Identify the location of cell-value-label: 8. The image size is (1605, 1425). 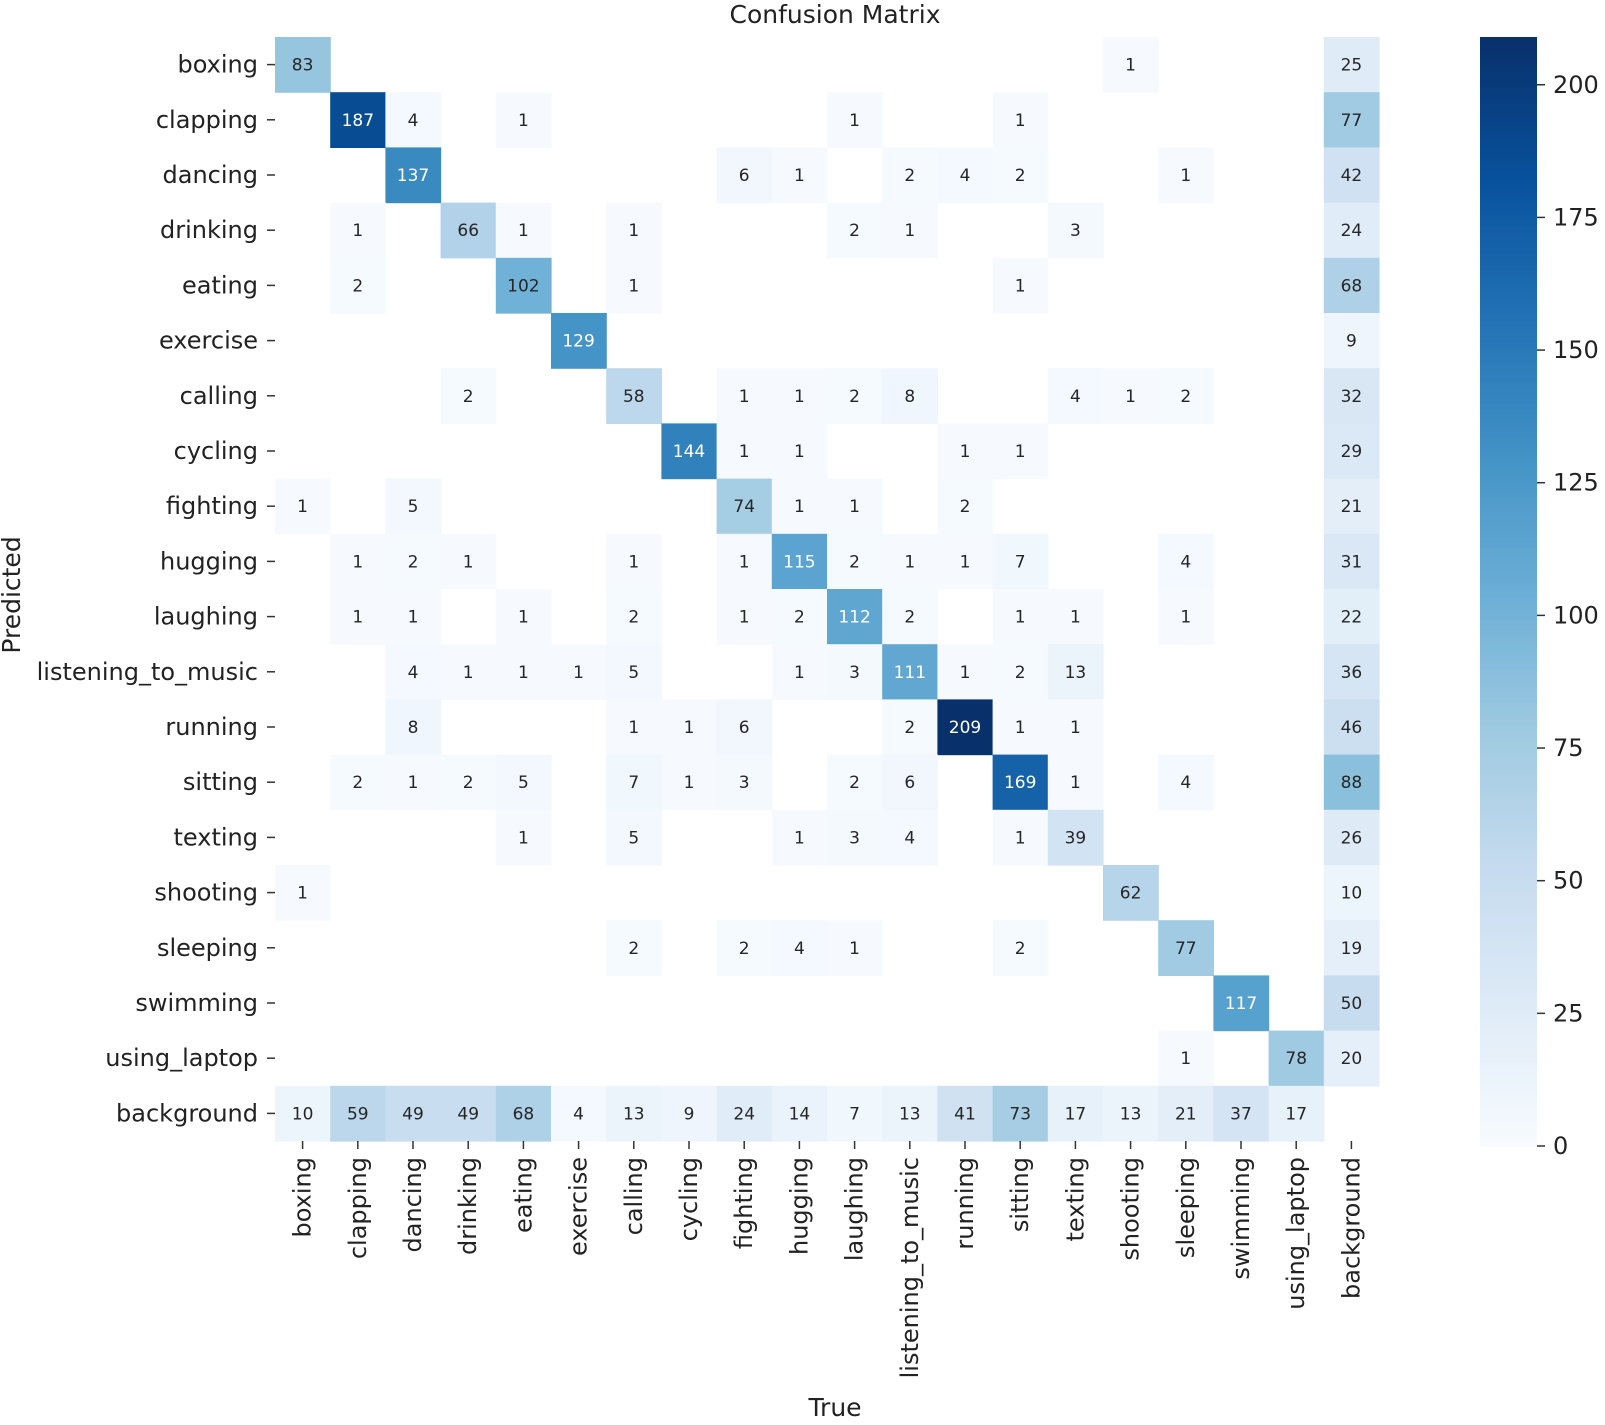
(413, 728).